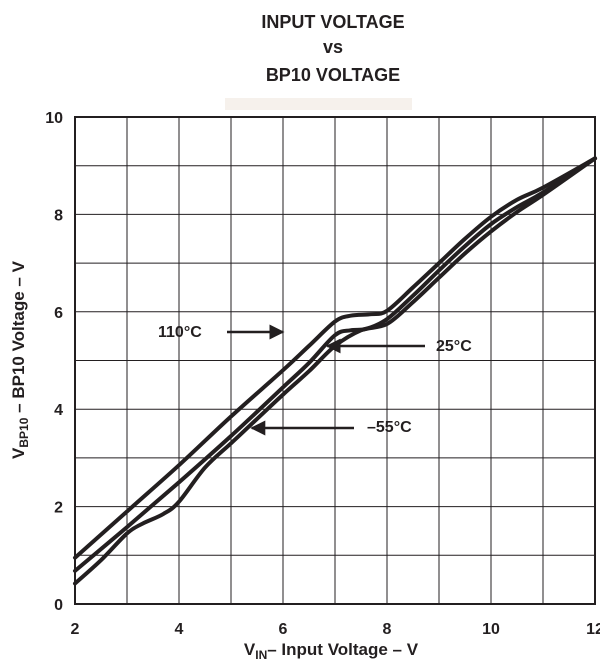 Image resolution: width=600 pixels, height=663 pixels. Describe the element at coordinates (283, 629) in the screenshot. I see `x-tick-label: 6` at that location.